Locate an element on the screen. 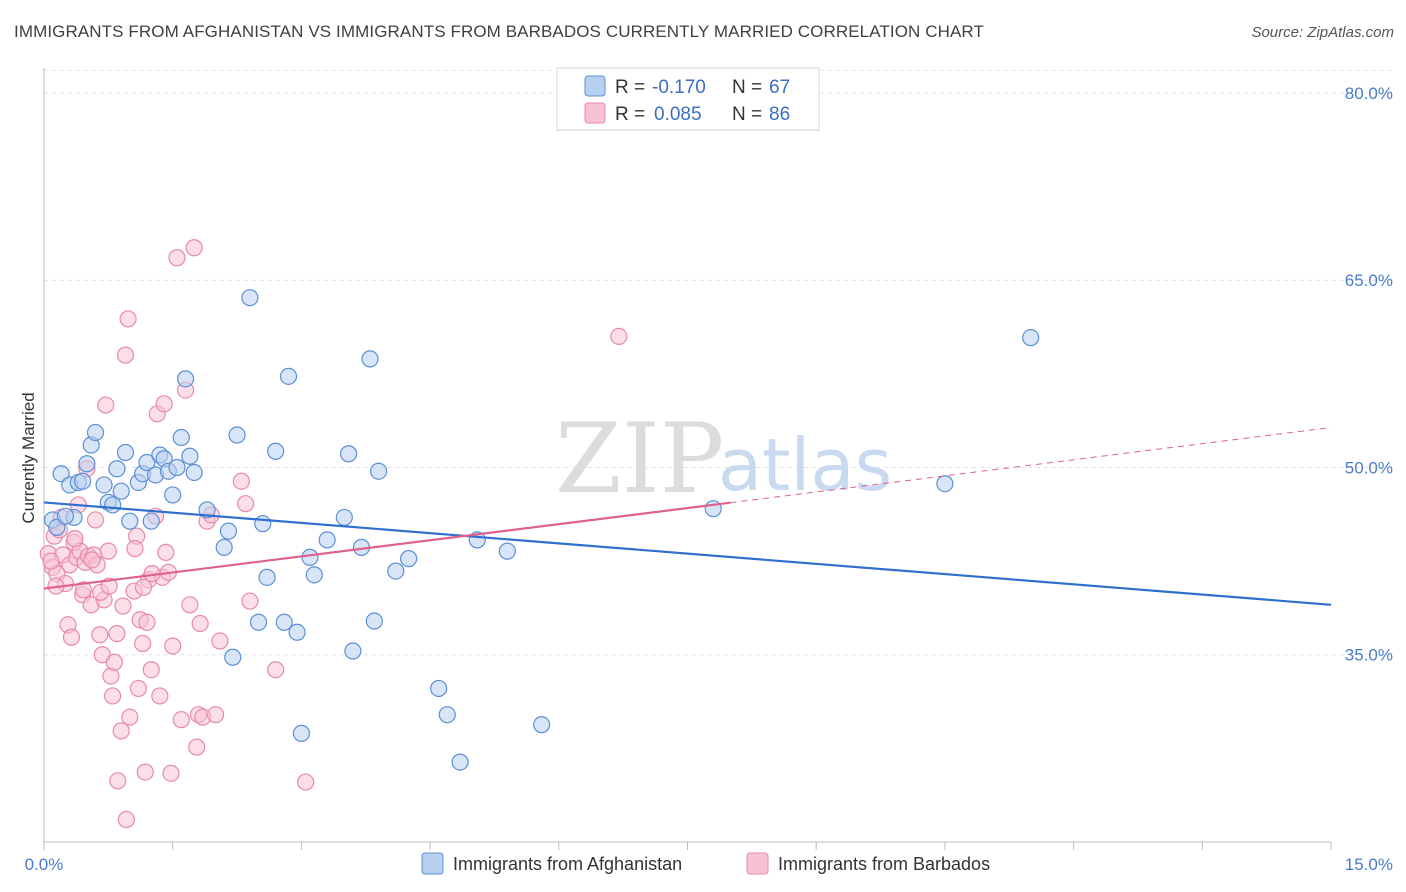 This screenshot has width=1406, height=892. legend-r-value-0: -0.170 is located at coordinates (679, 87).